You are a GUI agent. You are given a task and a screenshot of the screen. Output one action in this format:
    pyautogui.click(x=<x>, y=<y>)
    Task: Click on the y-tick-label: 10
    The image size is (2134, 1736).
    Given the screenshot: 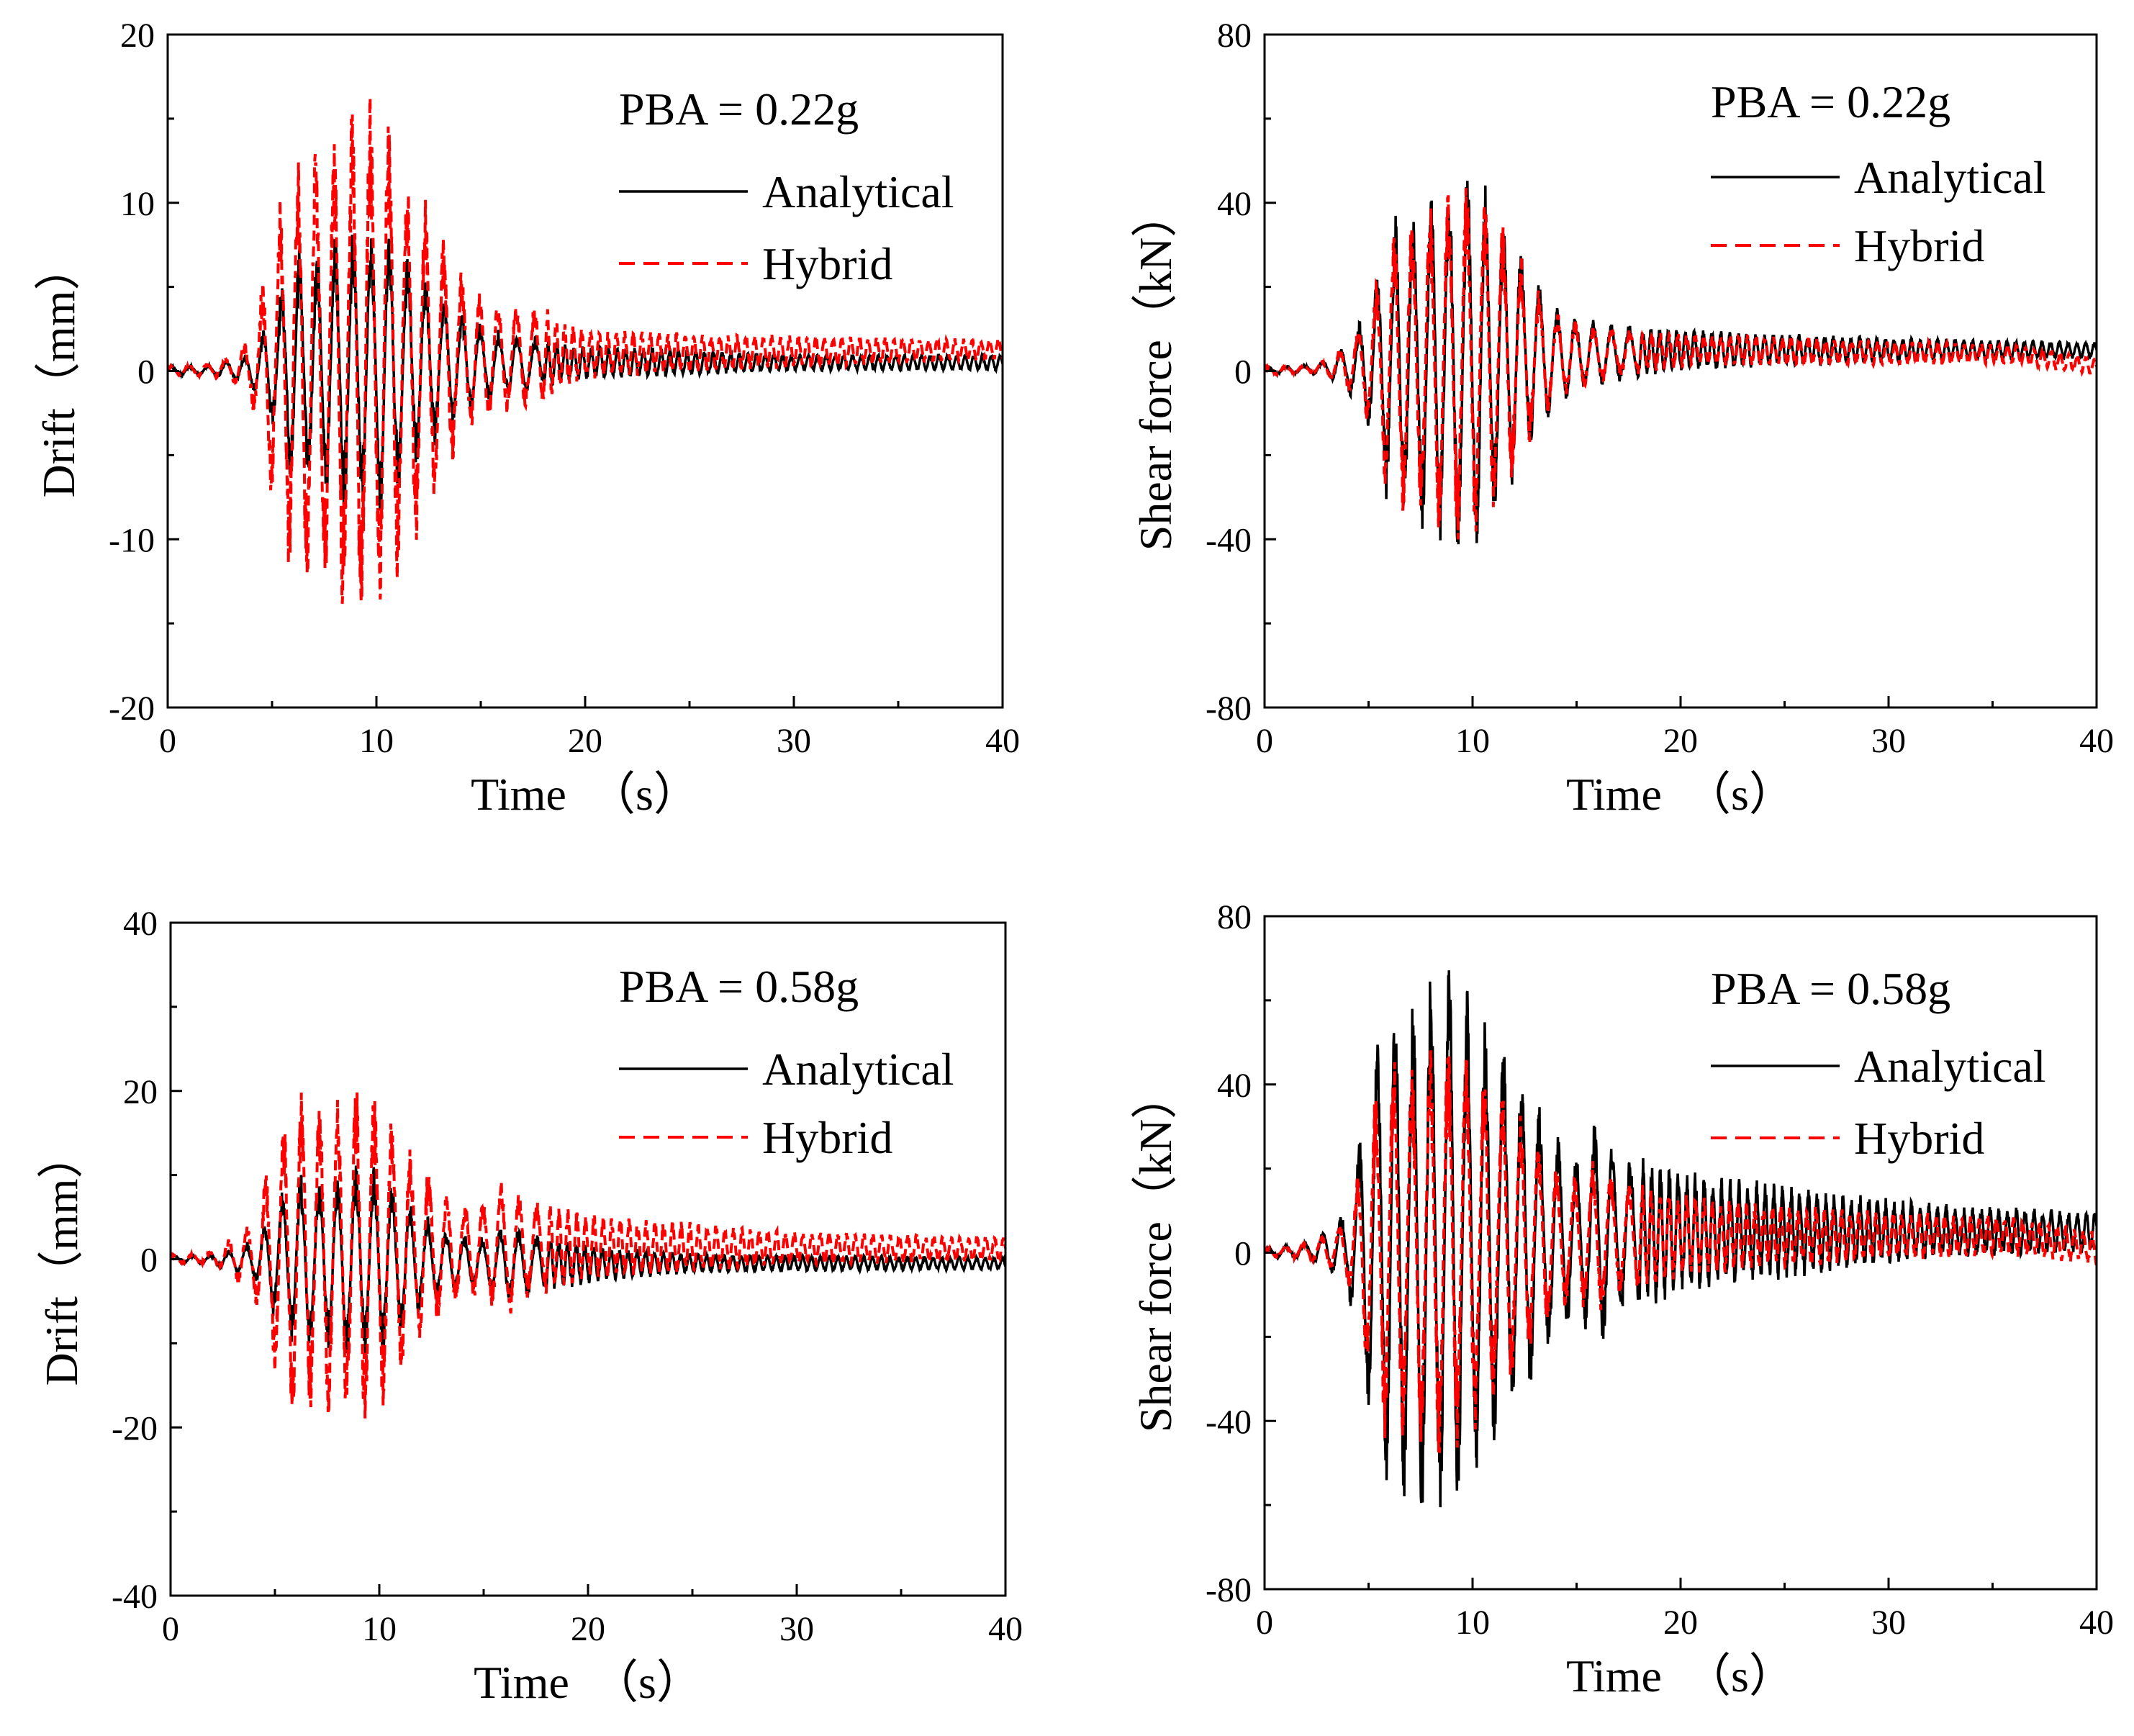 What is the action you would take?
    pyautogui.click(x=137, y=204)
    